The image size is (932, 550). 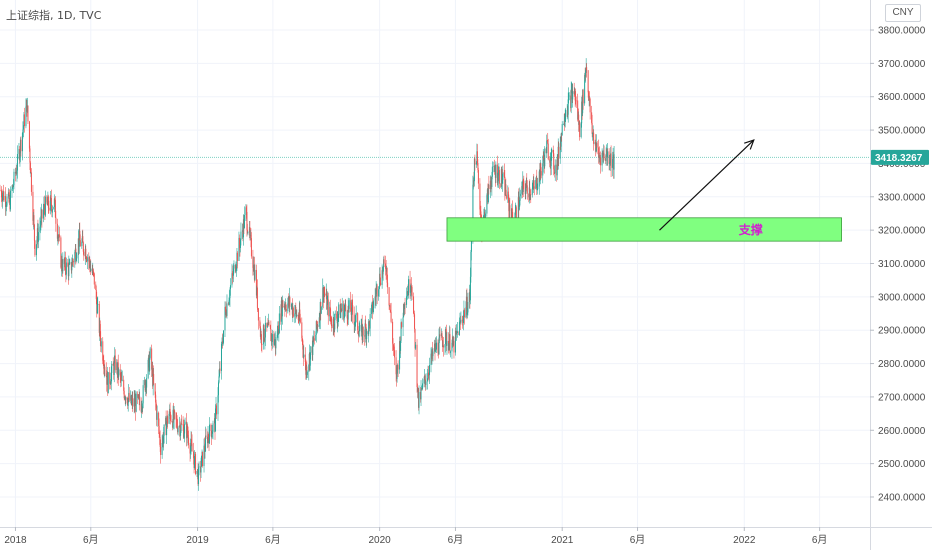 What do you see at coordinates (54, 15) in the screenshot?
I see `symbol-legend: 上证综指, 1D, TVC` at bounding box center [54, 15].